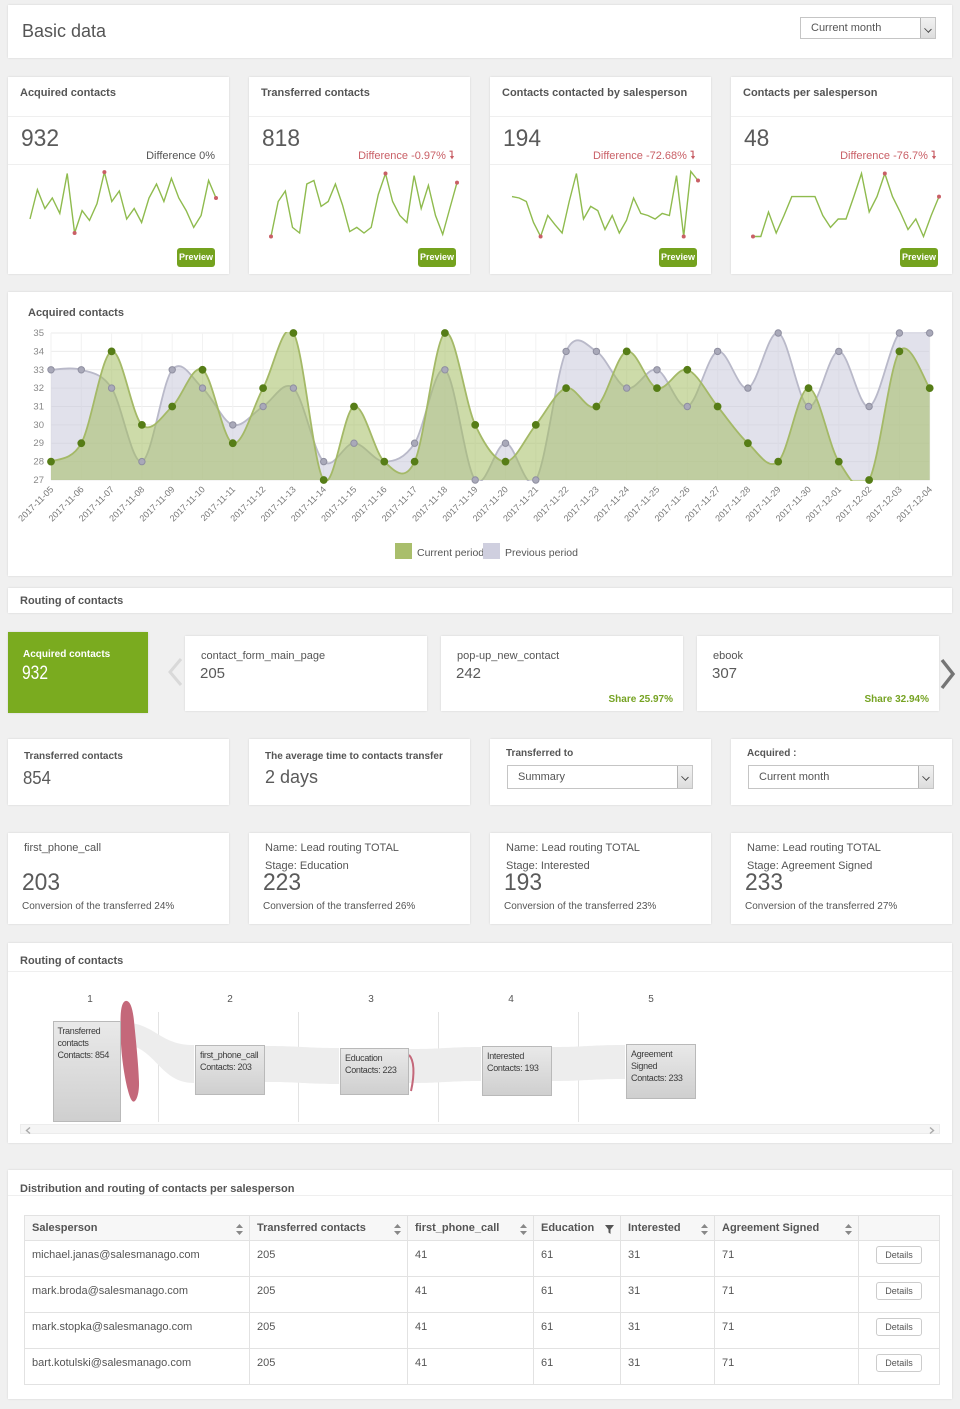 This screenshot has height=1409, width=960. What do you see at coordinates (38, 333) in the screenshot?
I see `svg-text: 35` at bounding box center [38, 333].